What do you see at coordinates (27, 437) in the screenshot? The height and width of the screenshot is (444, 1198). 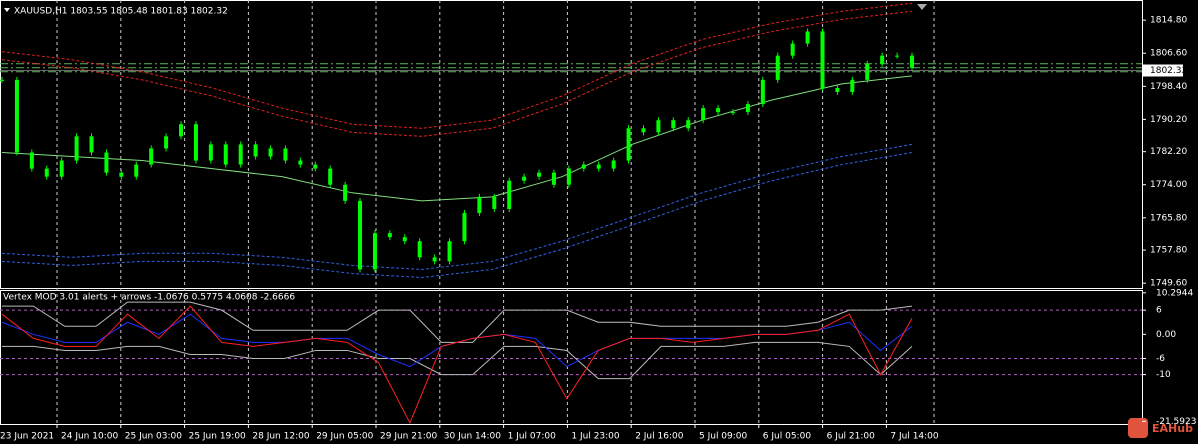 I see `time-label: 23 Jun 2021` at bounding box center [27, 437].